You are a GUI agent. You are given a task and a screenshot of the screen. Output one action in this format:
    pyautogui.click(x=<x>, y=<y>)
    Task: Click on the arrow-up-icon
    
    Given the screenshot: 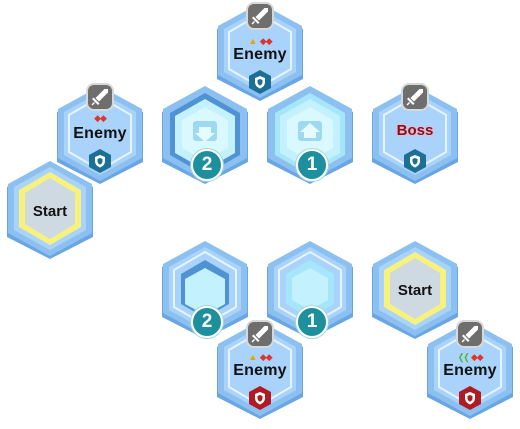 What is the action you would take?
    pyautogui.click(x=310, y=131)
    